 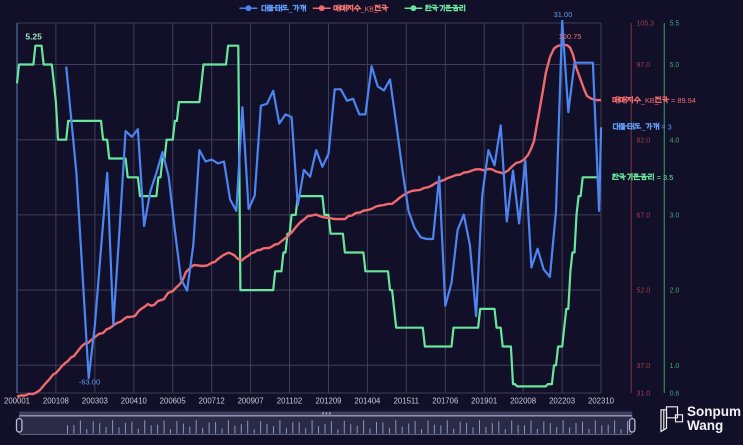 I want to click on svg-text: 202008, so click(x=523, y=400).